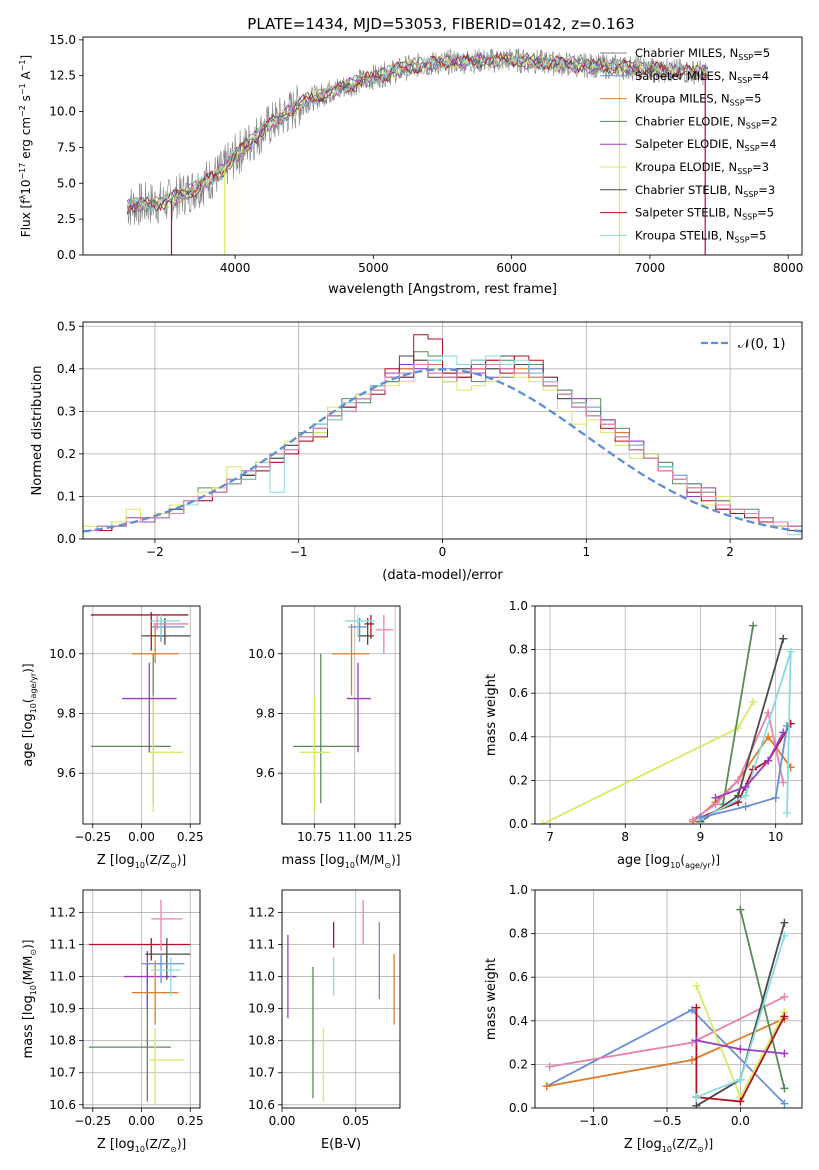 The height and width of the screenshot is (1170, 819). What do you see at coordinates (261, 654) in the screenshot?
I see `y-tick-label: 10.0` at bounding box center [261, 654].